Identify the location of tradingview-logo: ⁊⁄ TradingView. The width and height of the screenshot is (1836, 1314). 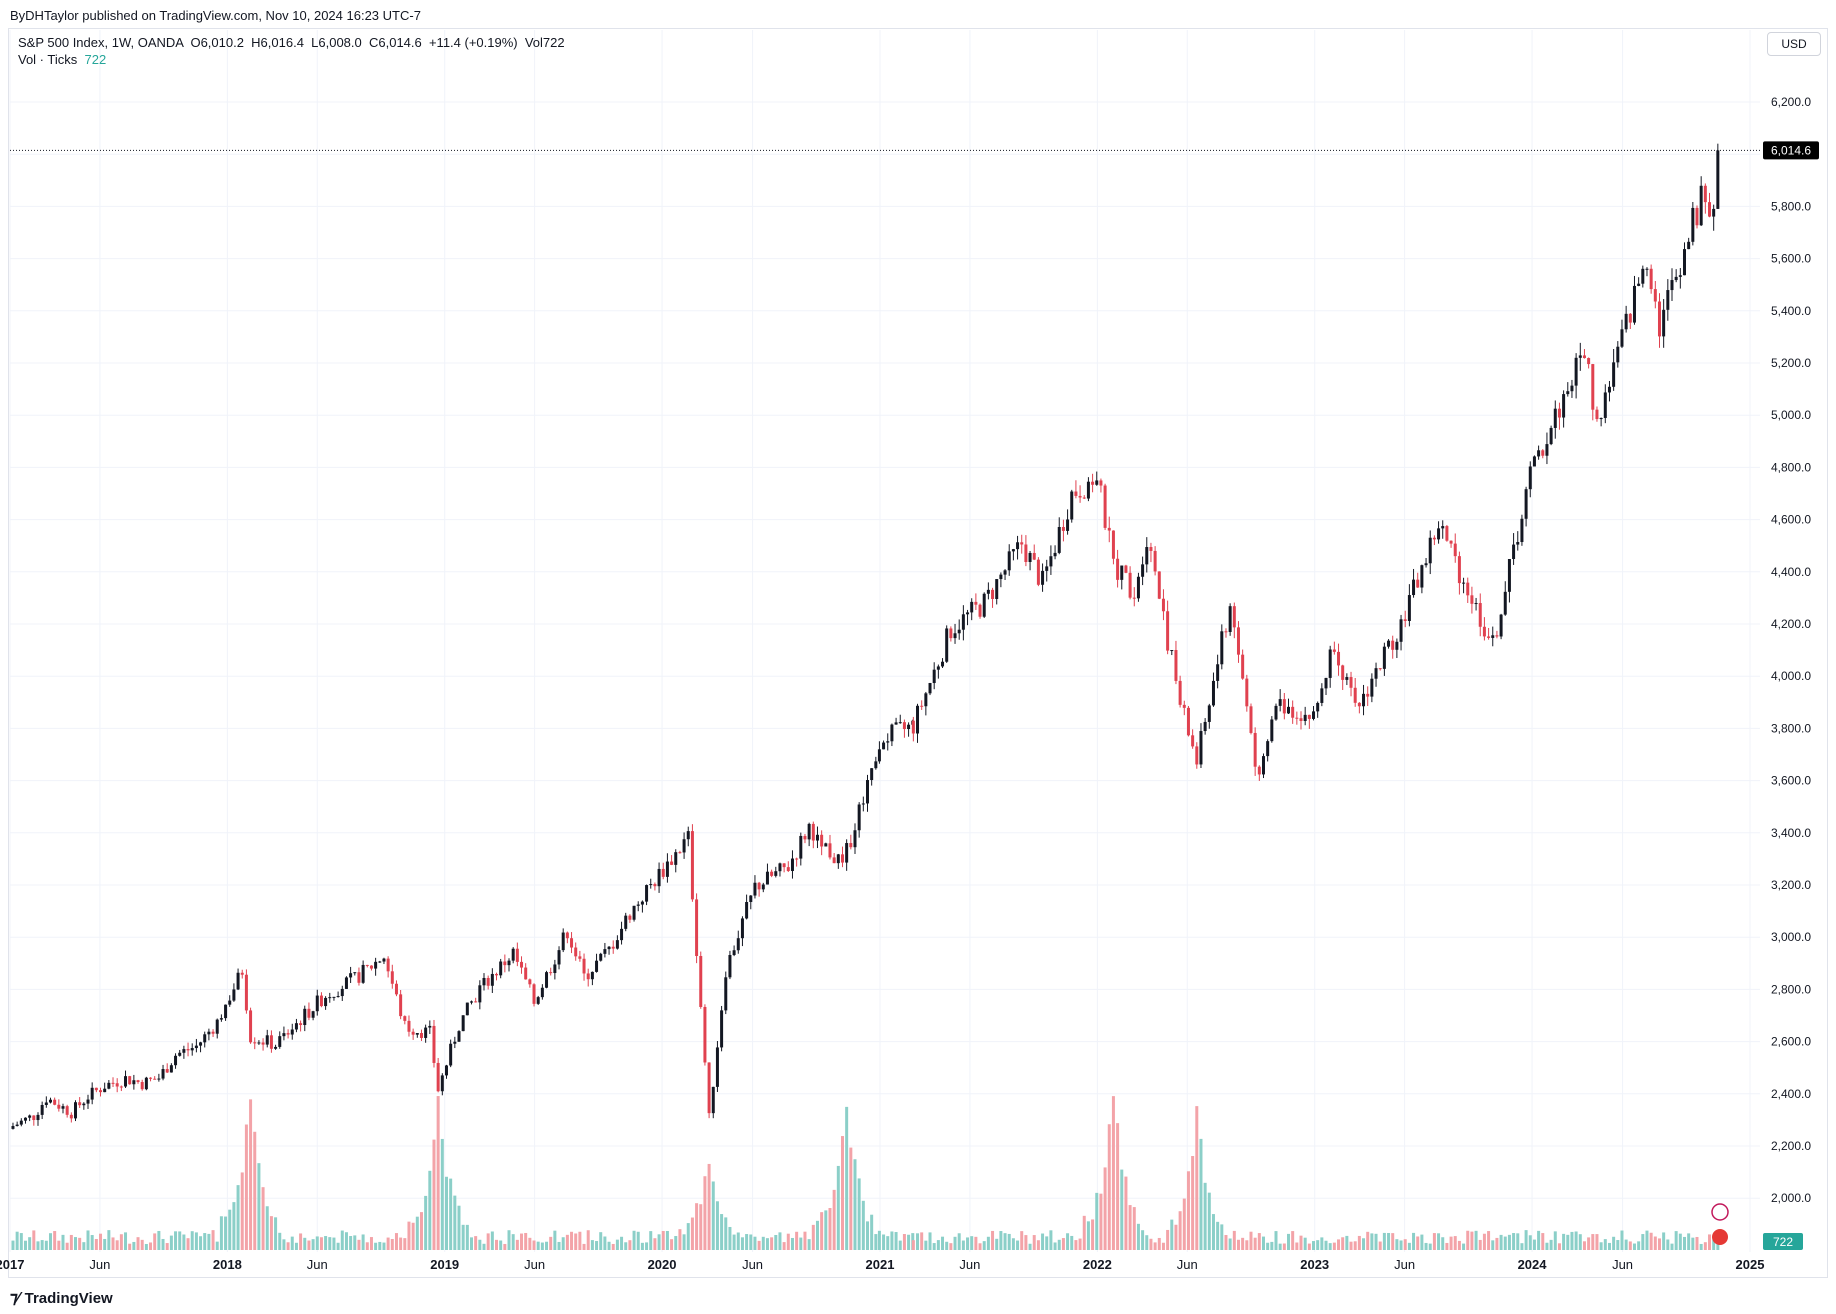
(61, 1298).